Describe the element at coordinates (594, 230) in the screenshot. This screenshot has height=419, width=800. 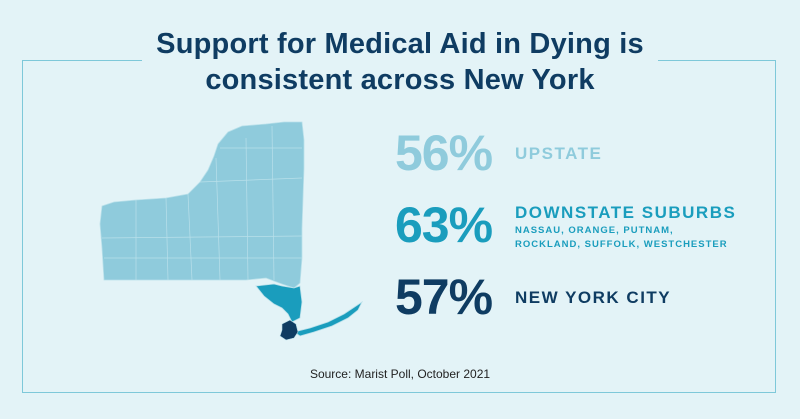
I see `stat-suburbs-counties-line-1: NASSAU, ORANGE, PUTNAM,` at that location.